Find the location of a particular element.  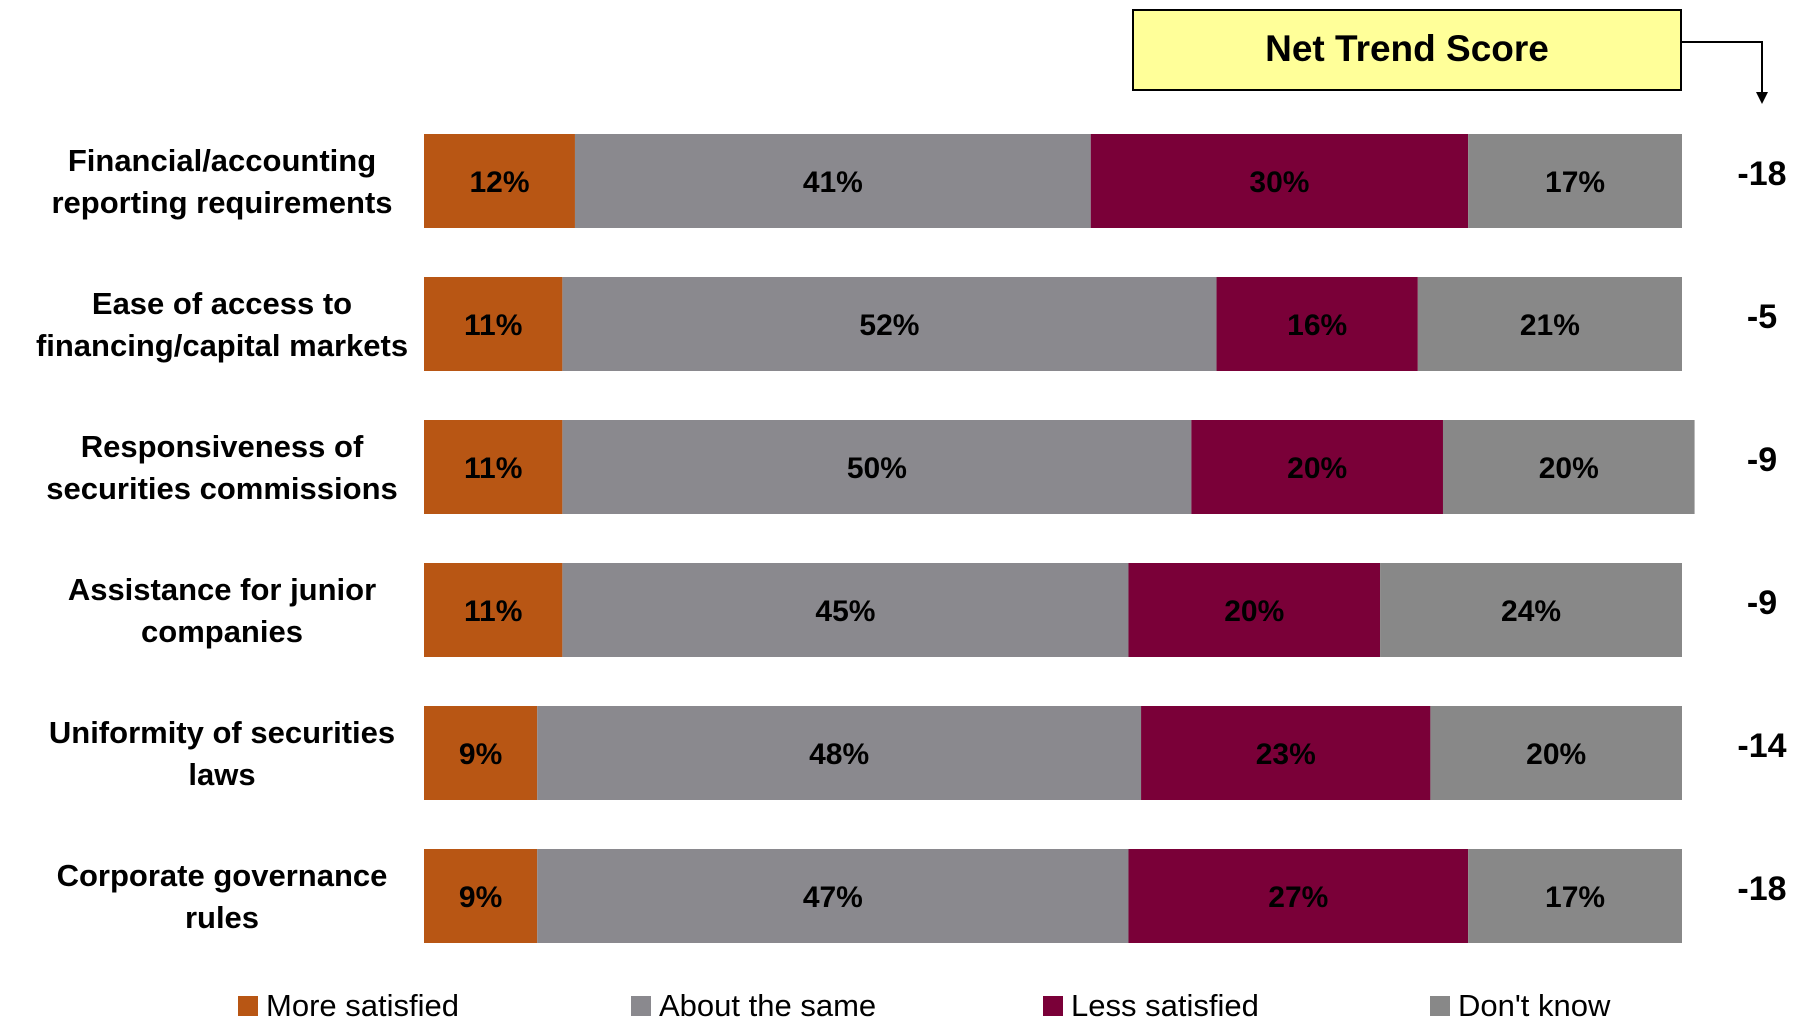

category-label: Ease of access to is located at coordinates (222, 303).